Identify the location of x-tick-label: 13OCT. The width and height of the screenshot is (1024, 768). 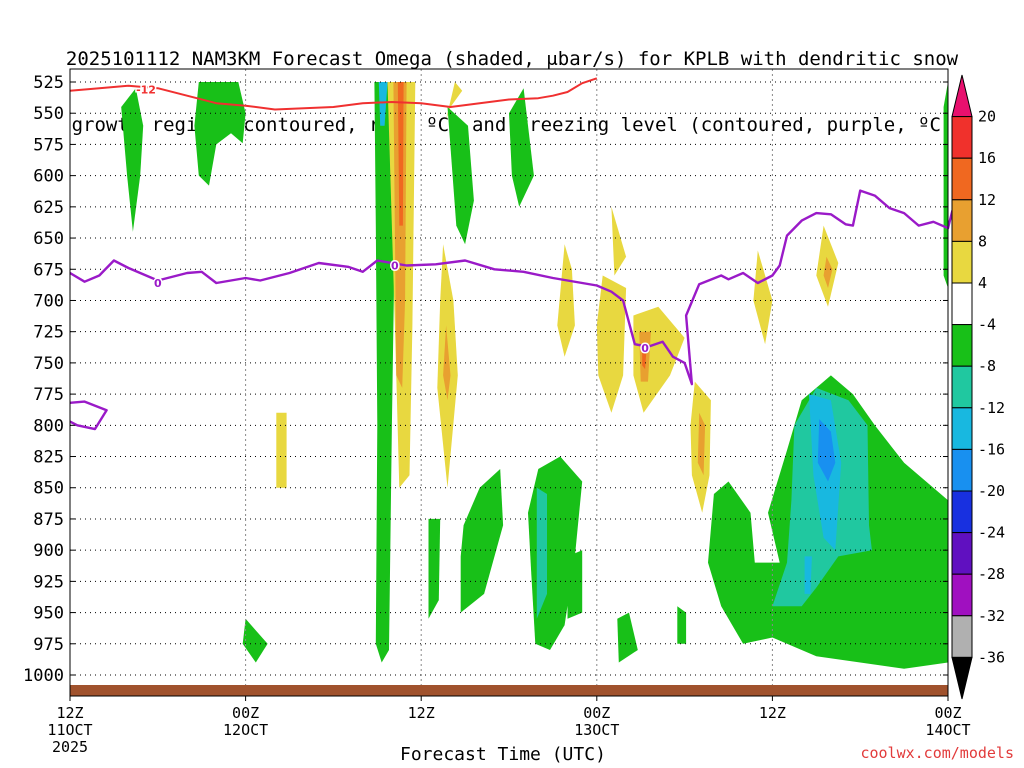
(596, 730).